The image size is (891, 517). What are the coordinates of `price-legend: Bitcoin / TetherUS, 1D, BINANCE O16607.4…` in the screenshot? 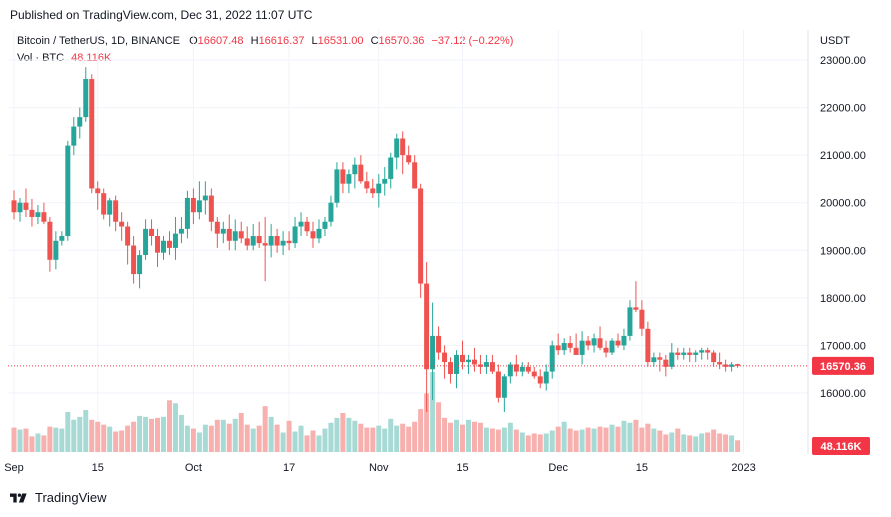 It's located at (265, 41).